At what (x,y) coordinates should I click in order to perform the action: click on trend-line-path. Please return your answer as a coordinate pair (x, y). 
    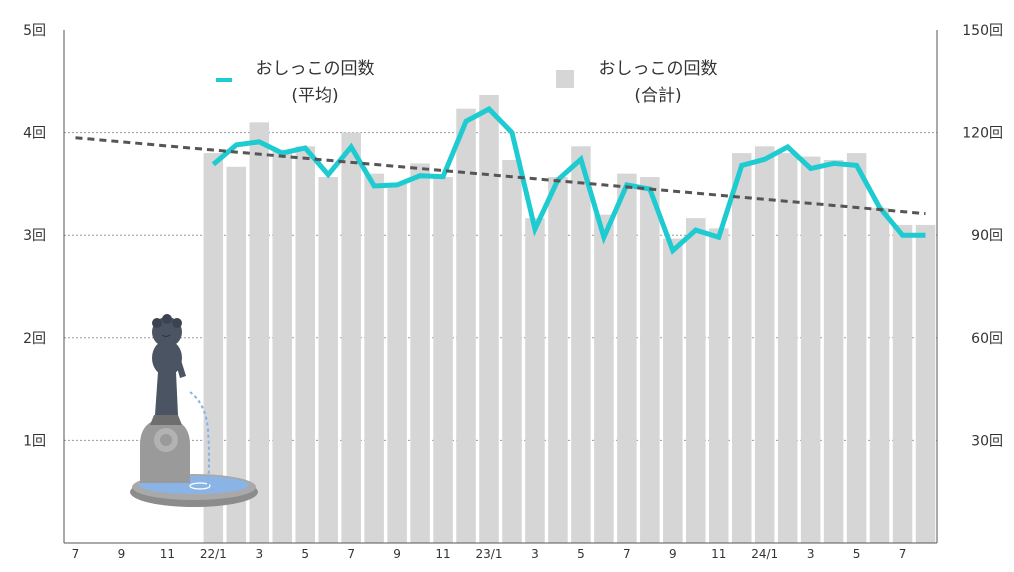
    Looking at the image, I should click on (500, 176).